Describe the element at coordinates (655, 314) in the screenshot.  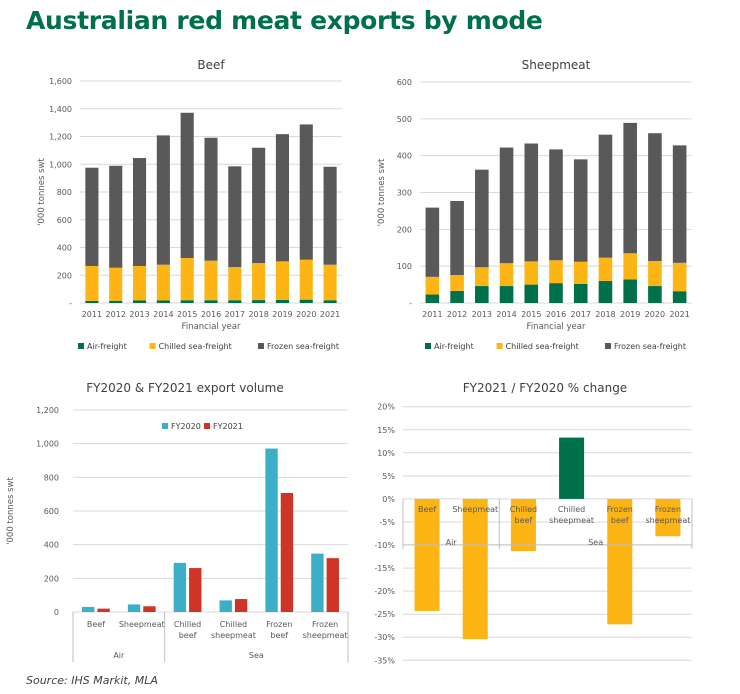
I see `x-tick-label: 2020` at that location.